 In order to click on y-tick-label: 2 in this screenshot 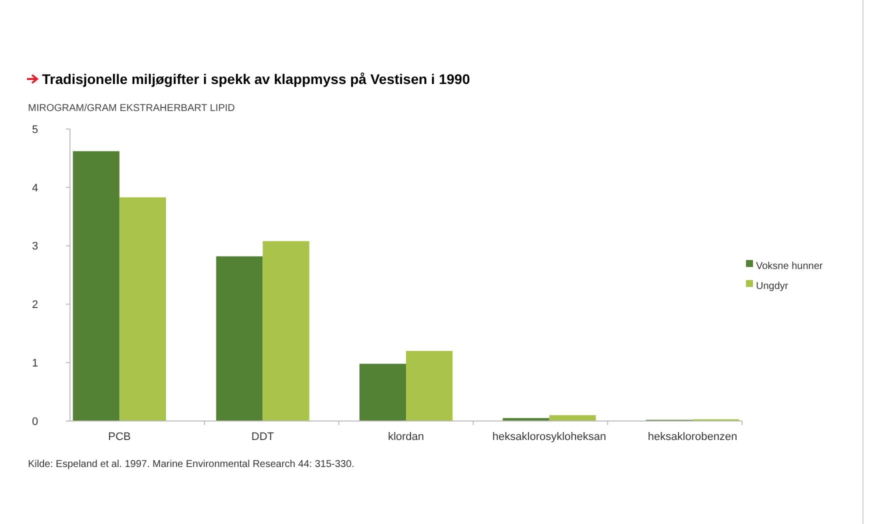, I will do `click(35, 305)`.